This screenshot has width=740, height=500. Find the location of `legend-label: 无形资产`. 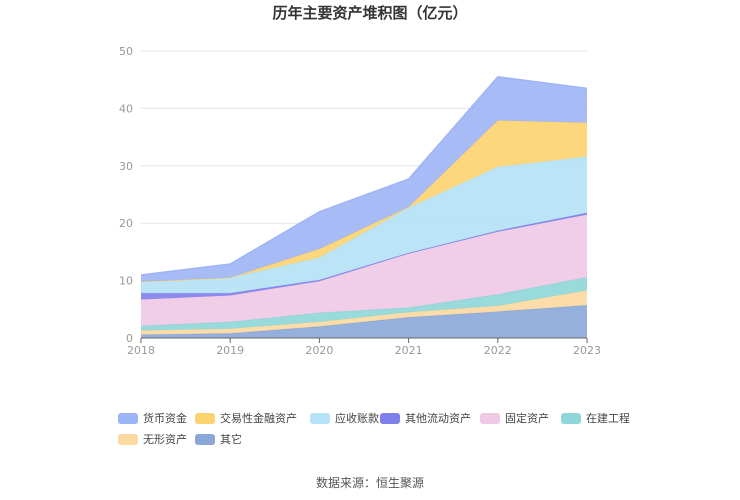

legend-label: 无形资产 is located at coordinates (165, 439).